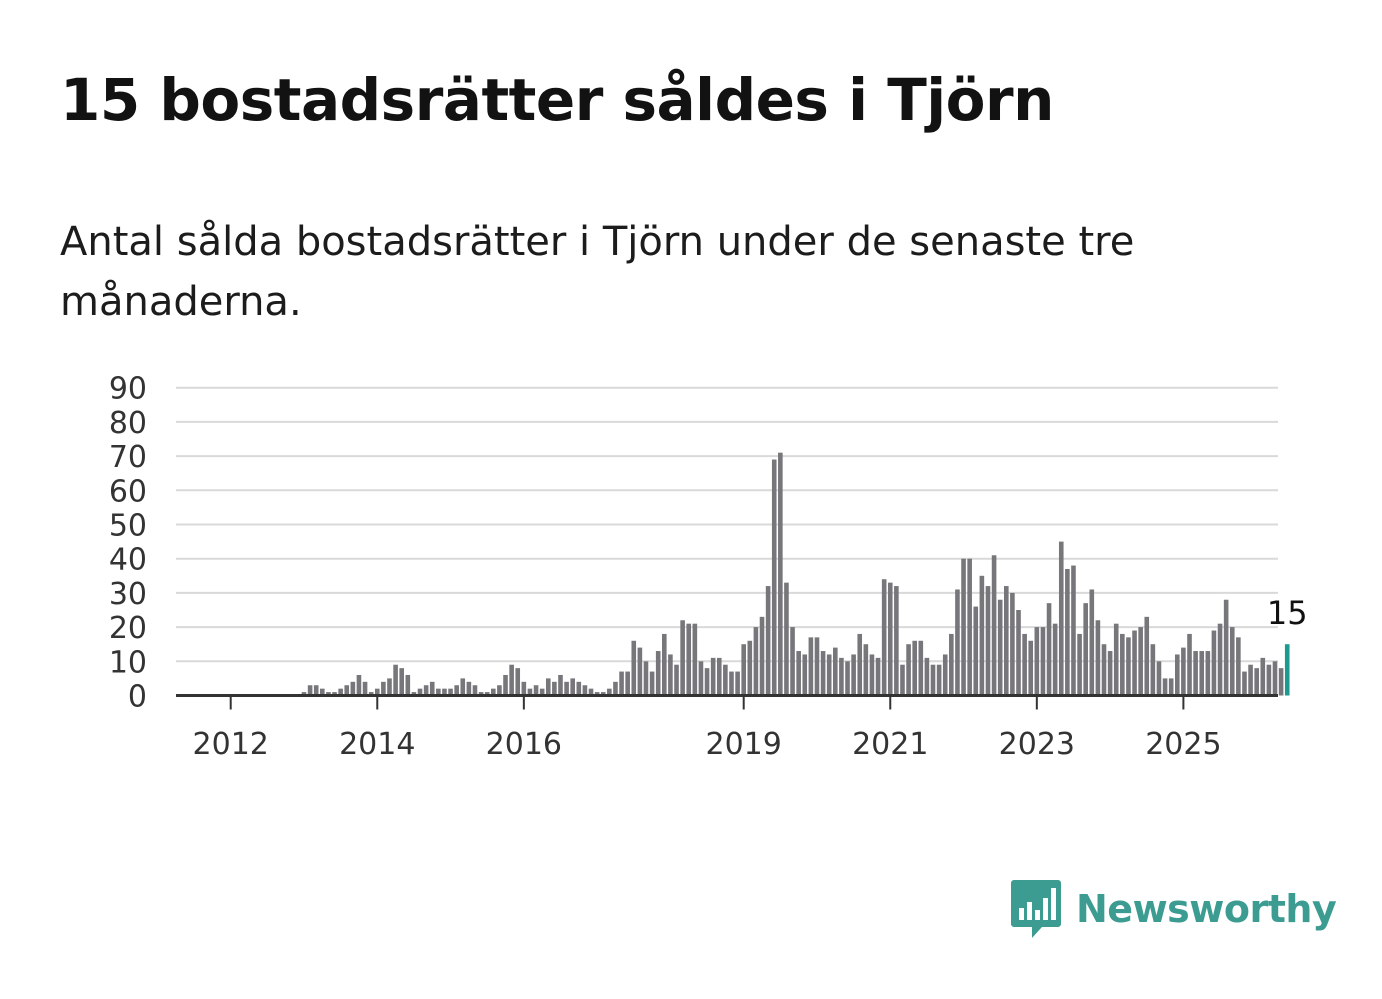 The height and width of the screenshot is (999, 1382). I want to click on y-tick-label: 70, so click(128, 457).